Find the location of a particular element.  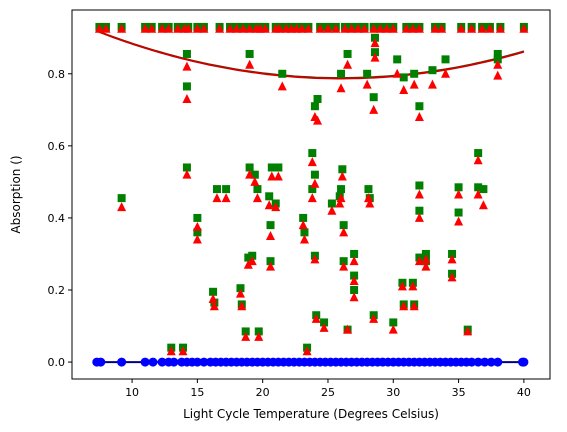

x-tick-label: 20 is located at coordinates (263, 392).